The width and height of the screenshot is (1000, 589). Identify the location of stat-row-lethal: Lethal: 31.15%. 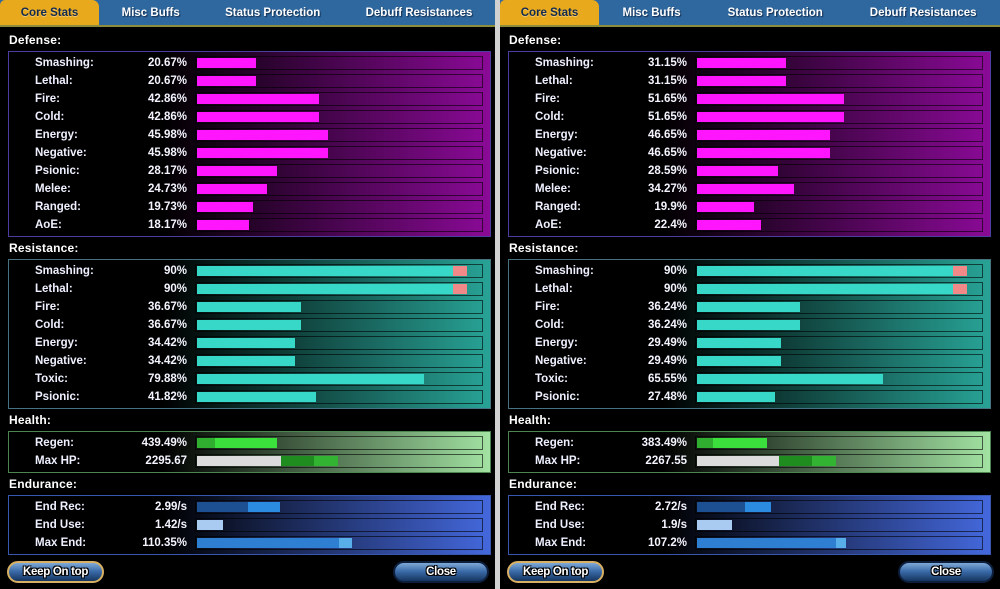
(749, 81).